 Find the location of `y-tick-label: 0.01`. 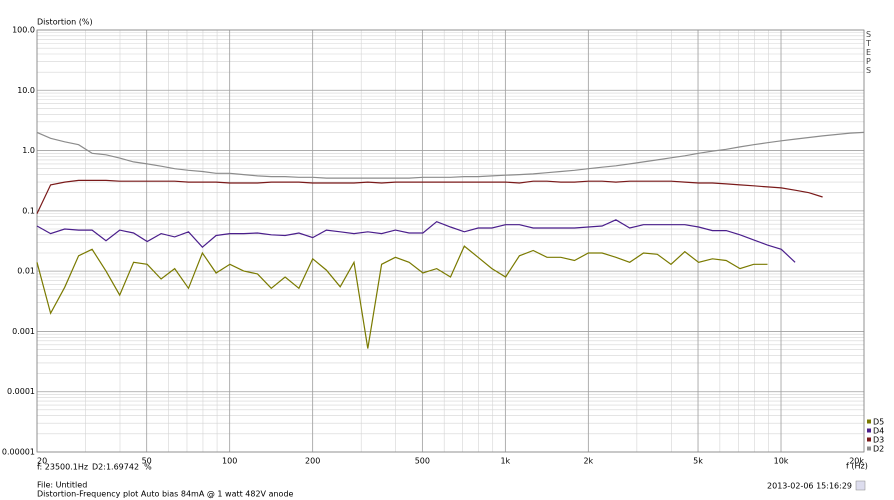

y-tick-label: 0.01 is located at coordinates (26, 271).